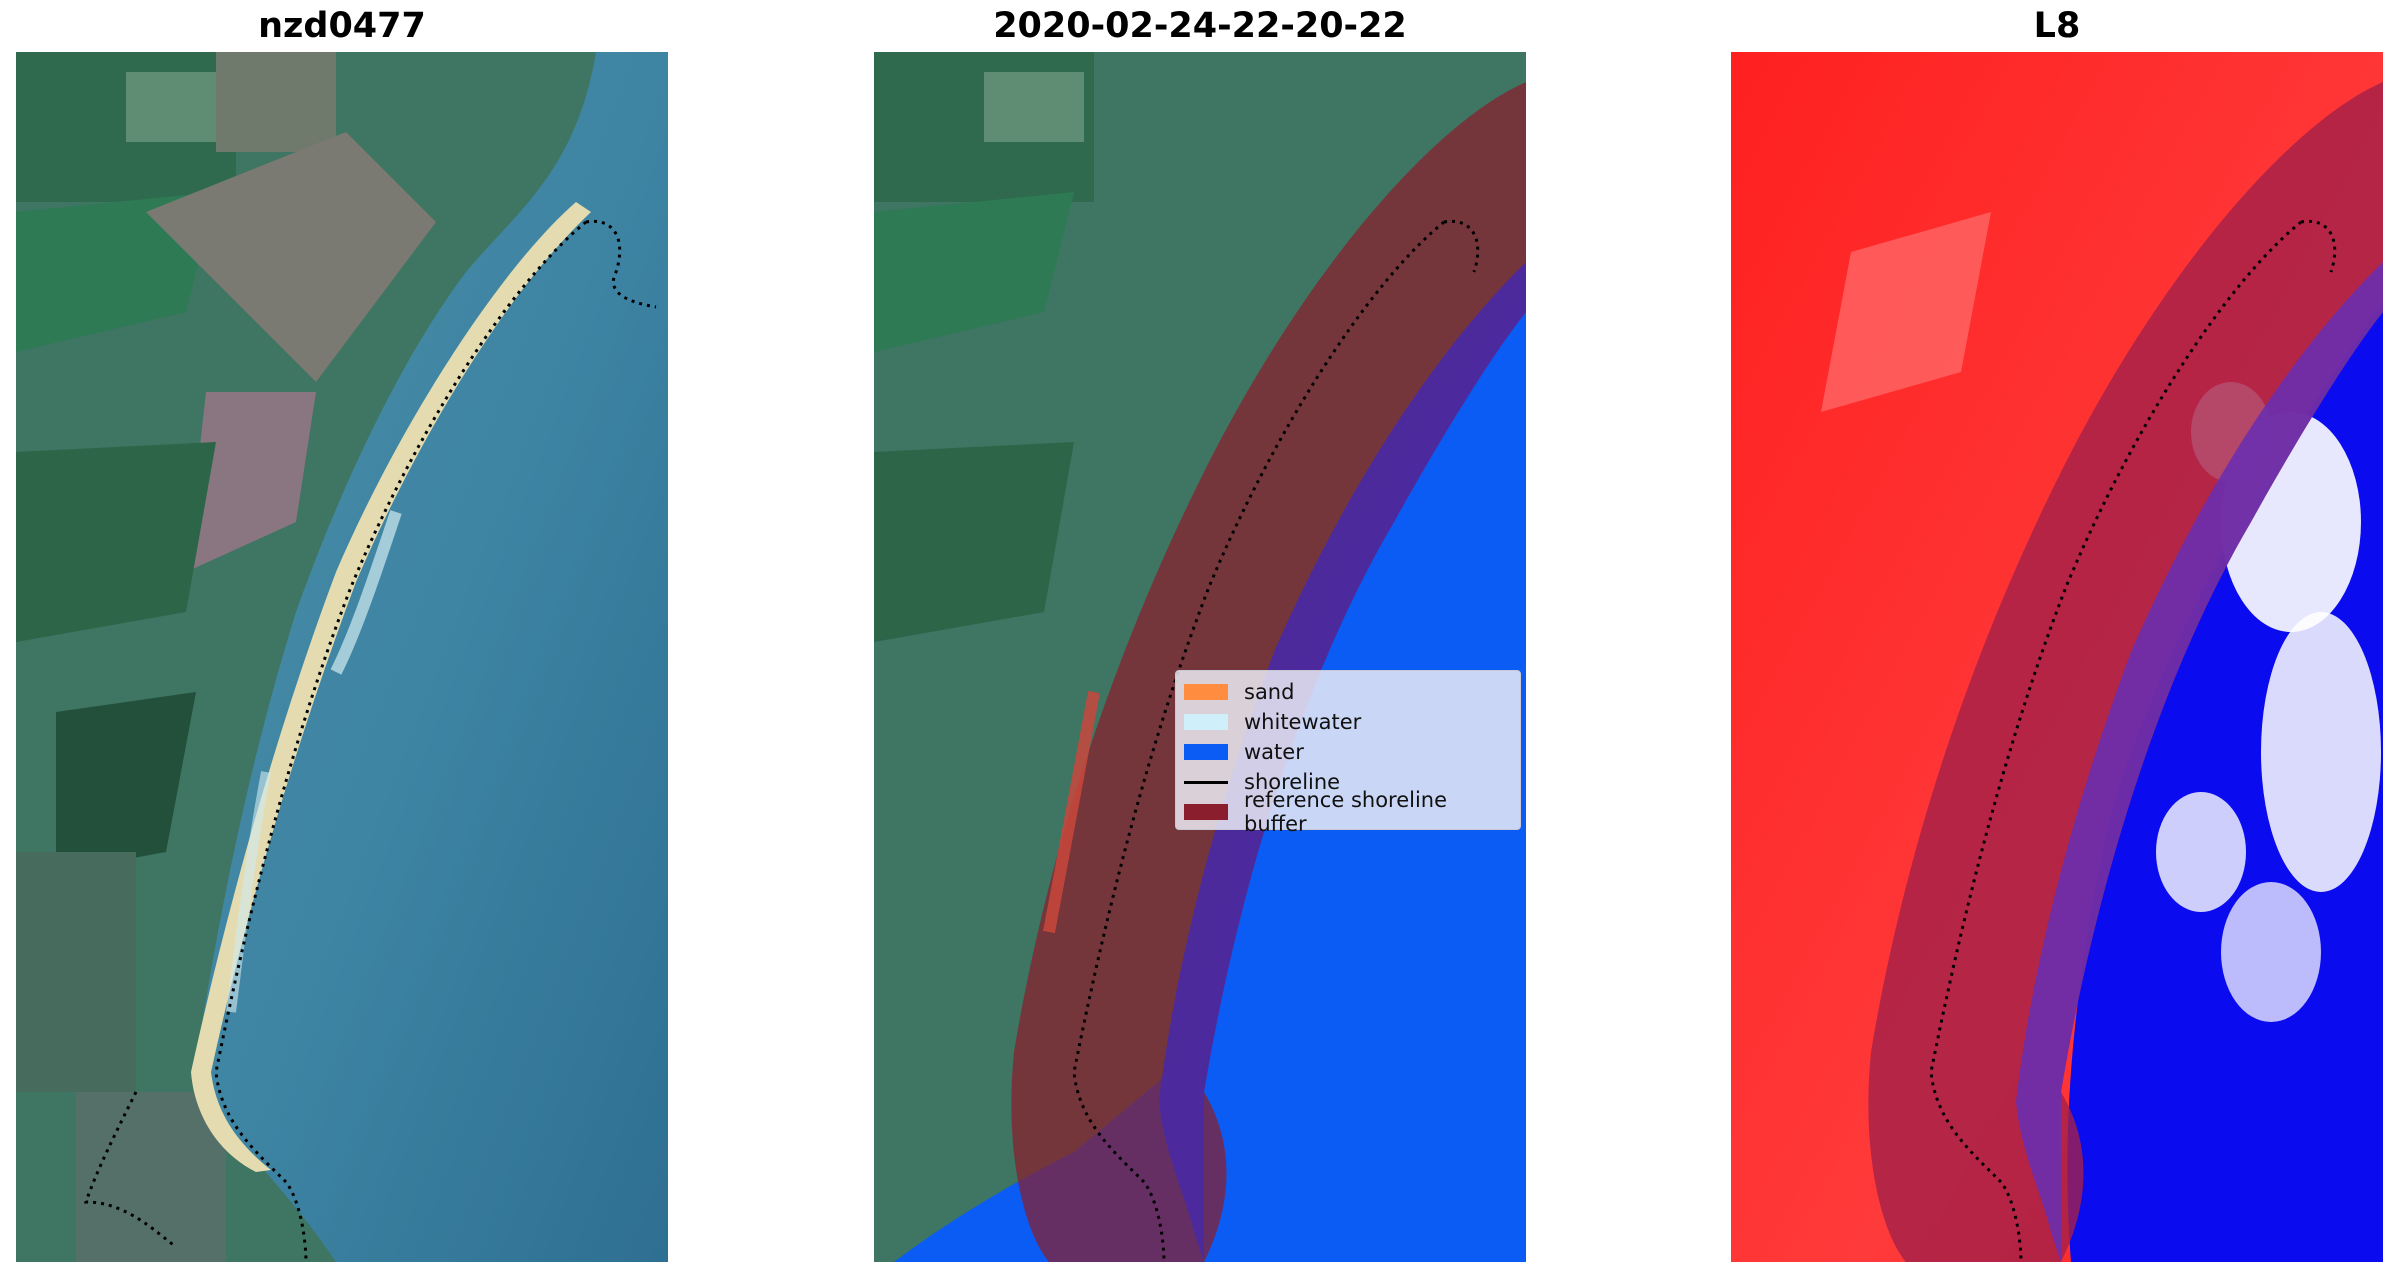 Image resolution: width=2403 pixels, height=1283 pixels. What do you see at coordinates (1292, 782) in the screenshot?
I see `legend-label-shoreline: shoreline` at bounding box center [1292, 782].